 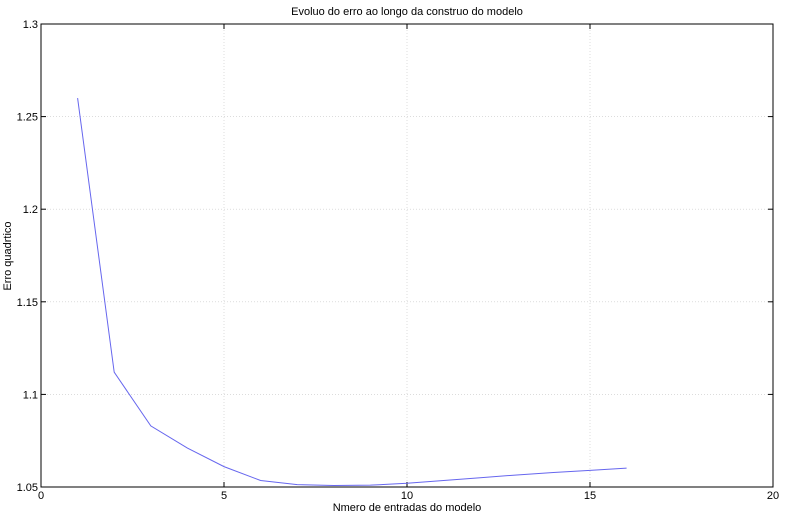 What do you see at coordinates (27, 303) in the screenshot?
I see `y-tick-label: 1.15` at bounding box center [27, 303].